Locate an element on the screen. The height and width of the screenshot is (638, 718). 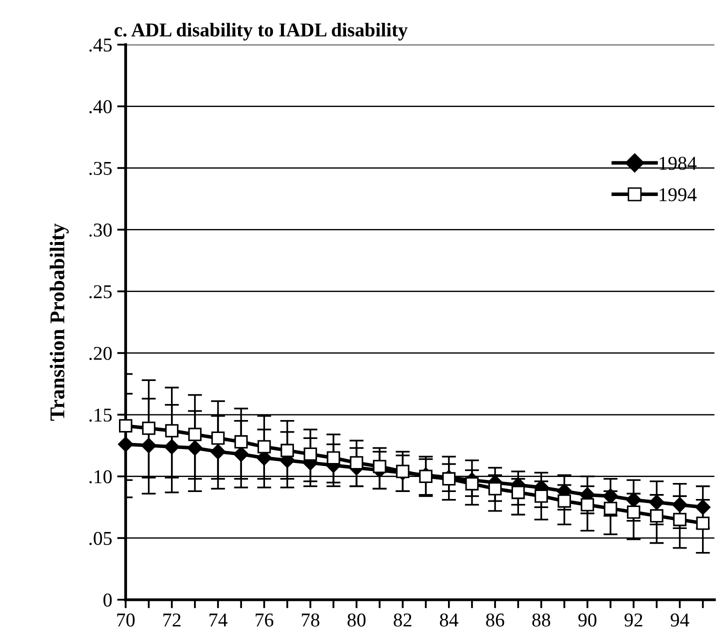
y-axis-title: Transition Probability is located at coordinates (59, 322).